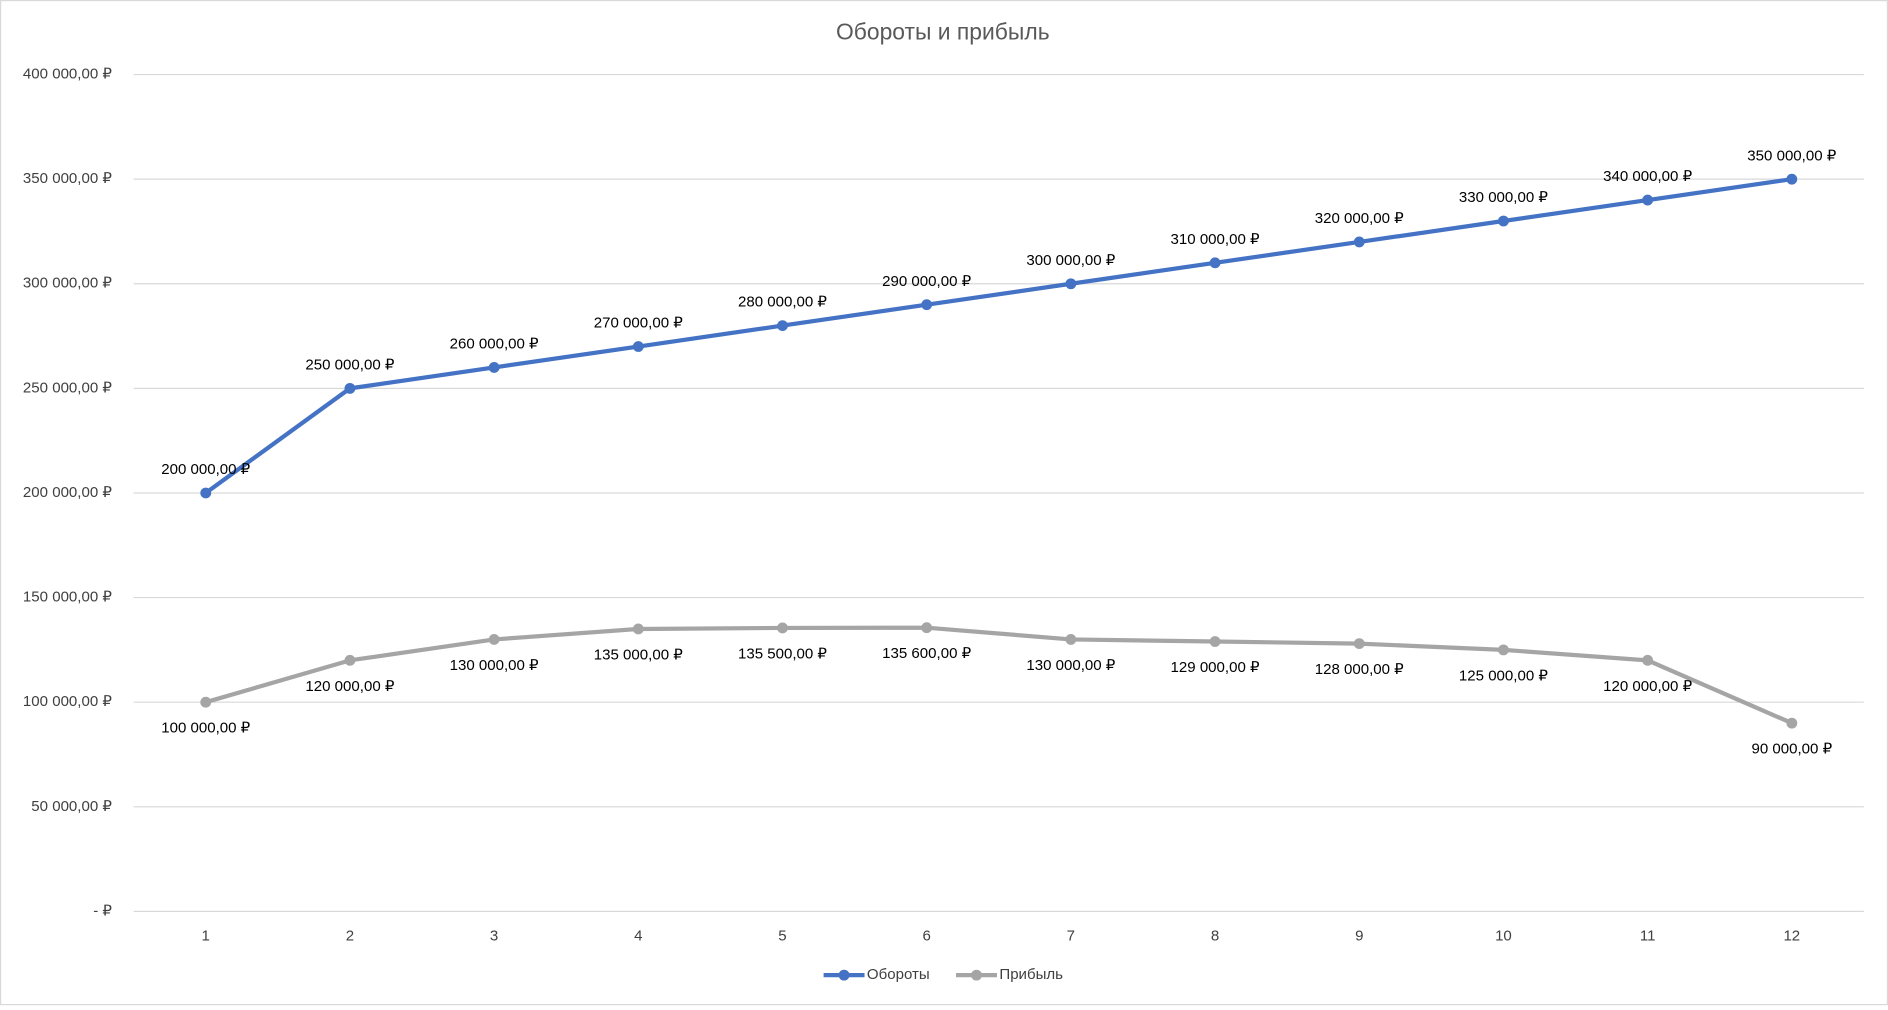  What do you see at coordinates (205, 728) in the screenshot?
I see `data-label: 100 000,00 ₽` at bounding box center [205, 728].